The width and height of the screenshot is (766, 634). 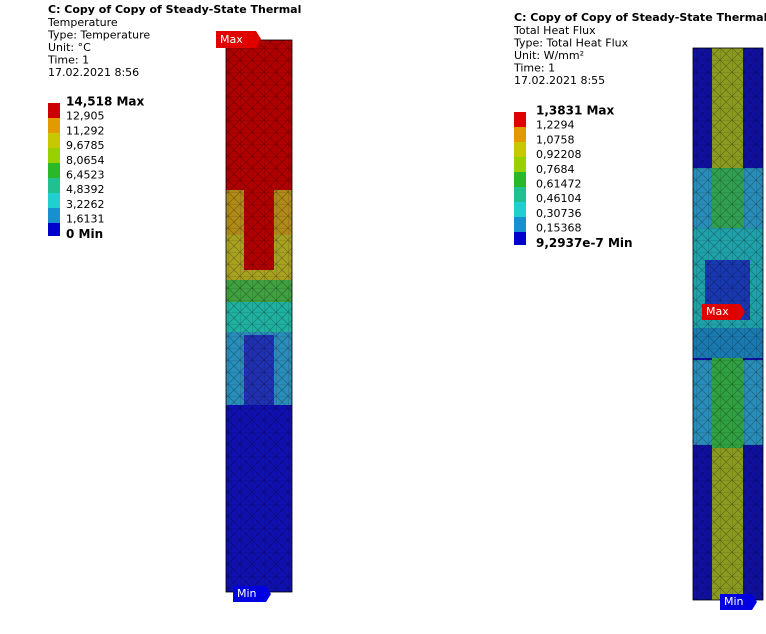 What do you see at coordinates (559, 228) in the screenshot?
I see `legend-label: 0,15368` at bounding box center [559, 228].